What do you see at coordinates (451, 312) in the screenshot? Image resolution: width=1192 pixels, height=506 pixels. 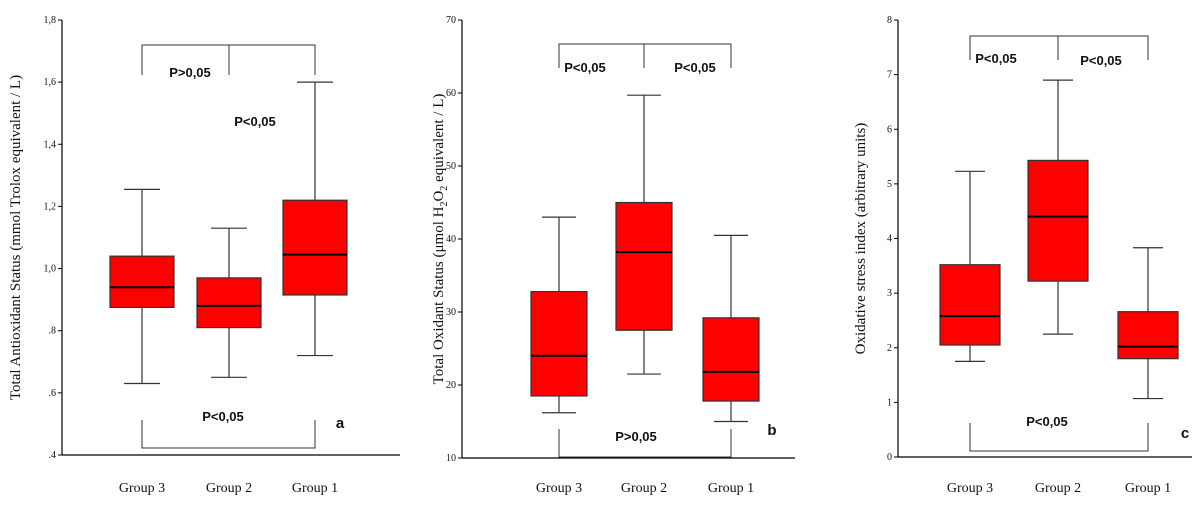 I see `y-tick-label: 30` at bounding box center [451, 312].